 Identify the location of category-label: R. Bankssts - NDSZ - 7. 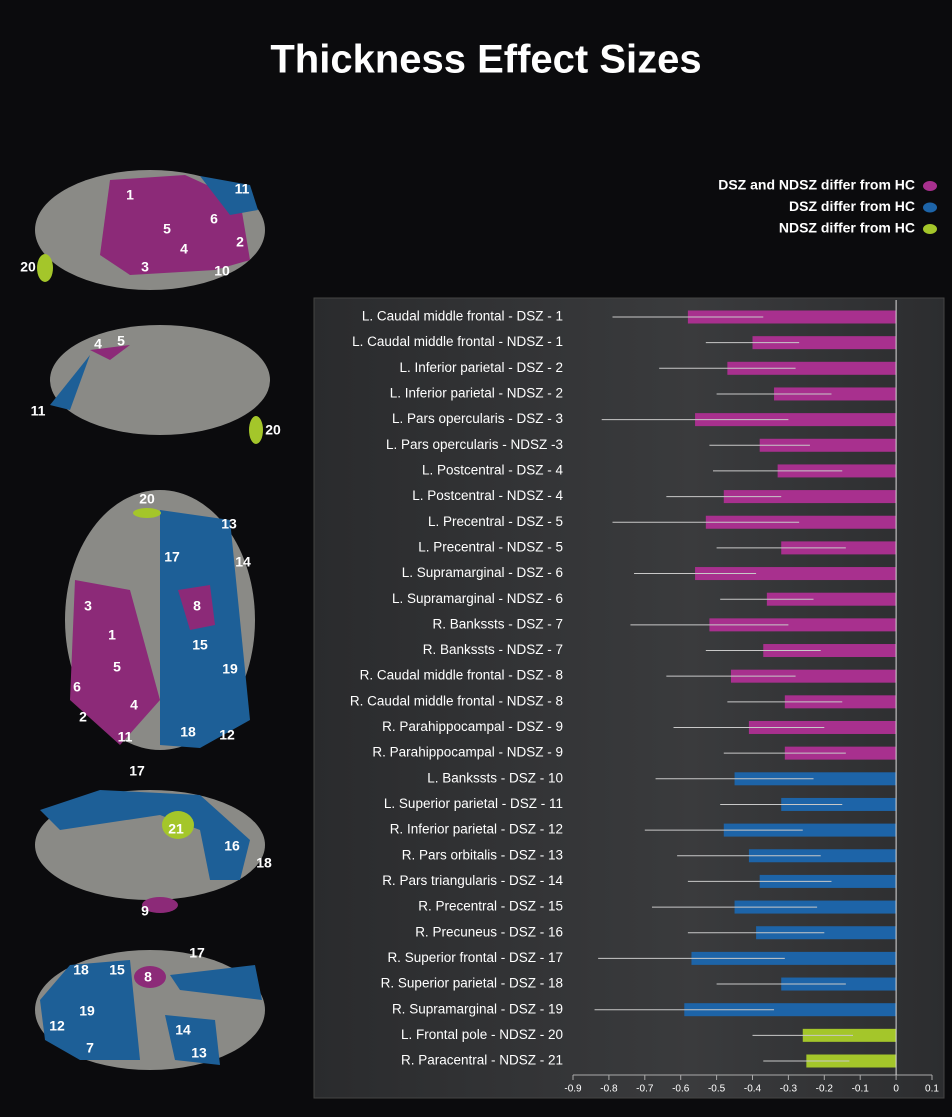
(493, 649).